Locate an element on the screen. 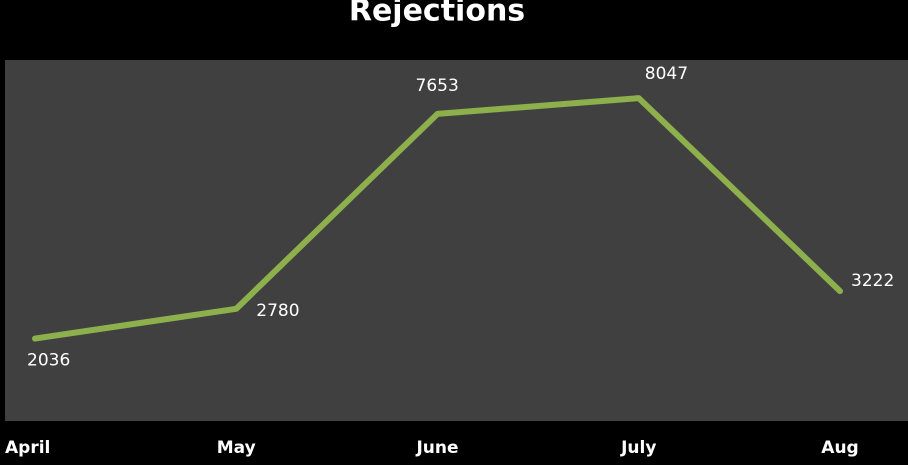 This screenshot has width=908, height=465. x-tick-label: July is located at coordinates (638, 448).